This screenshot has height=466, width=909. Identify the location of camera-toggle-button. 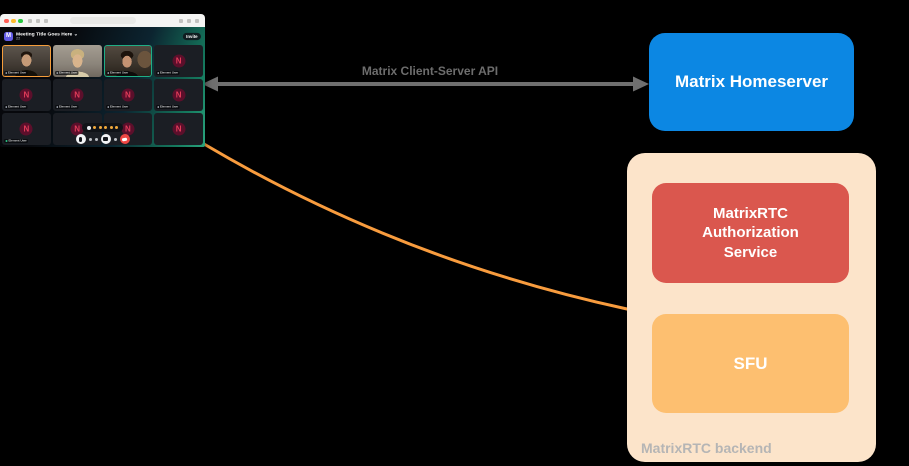
(105, 139).